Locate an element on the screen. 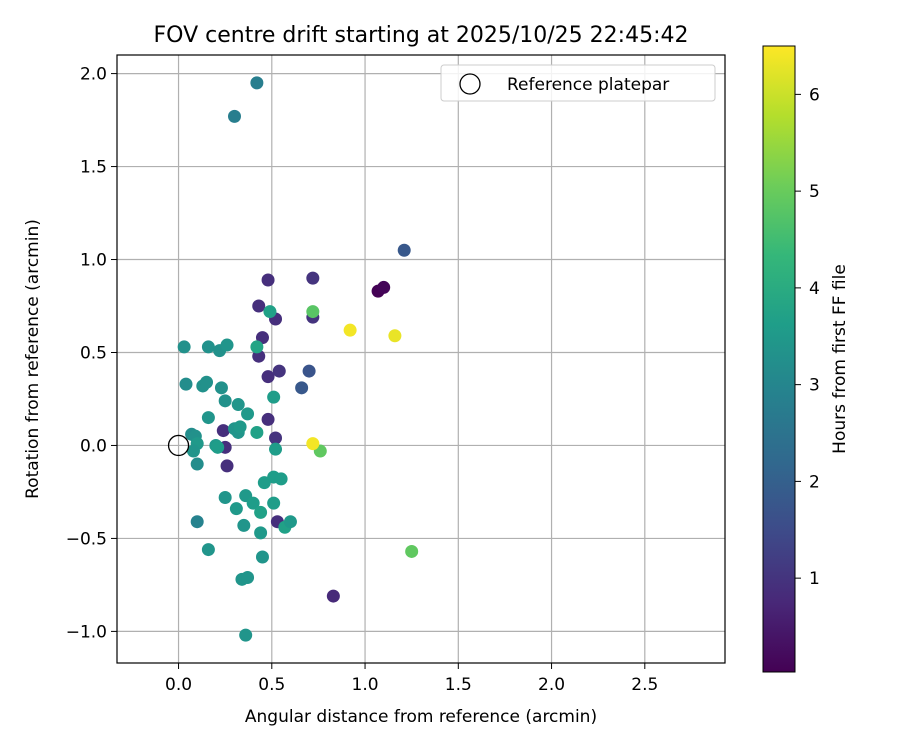 The image size is (900, 754). colorbar-tick-label: 3 is located at coordinates (814, 386).